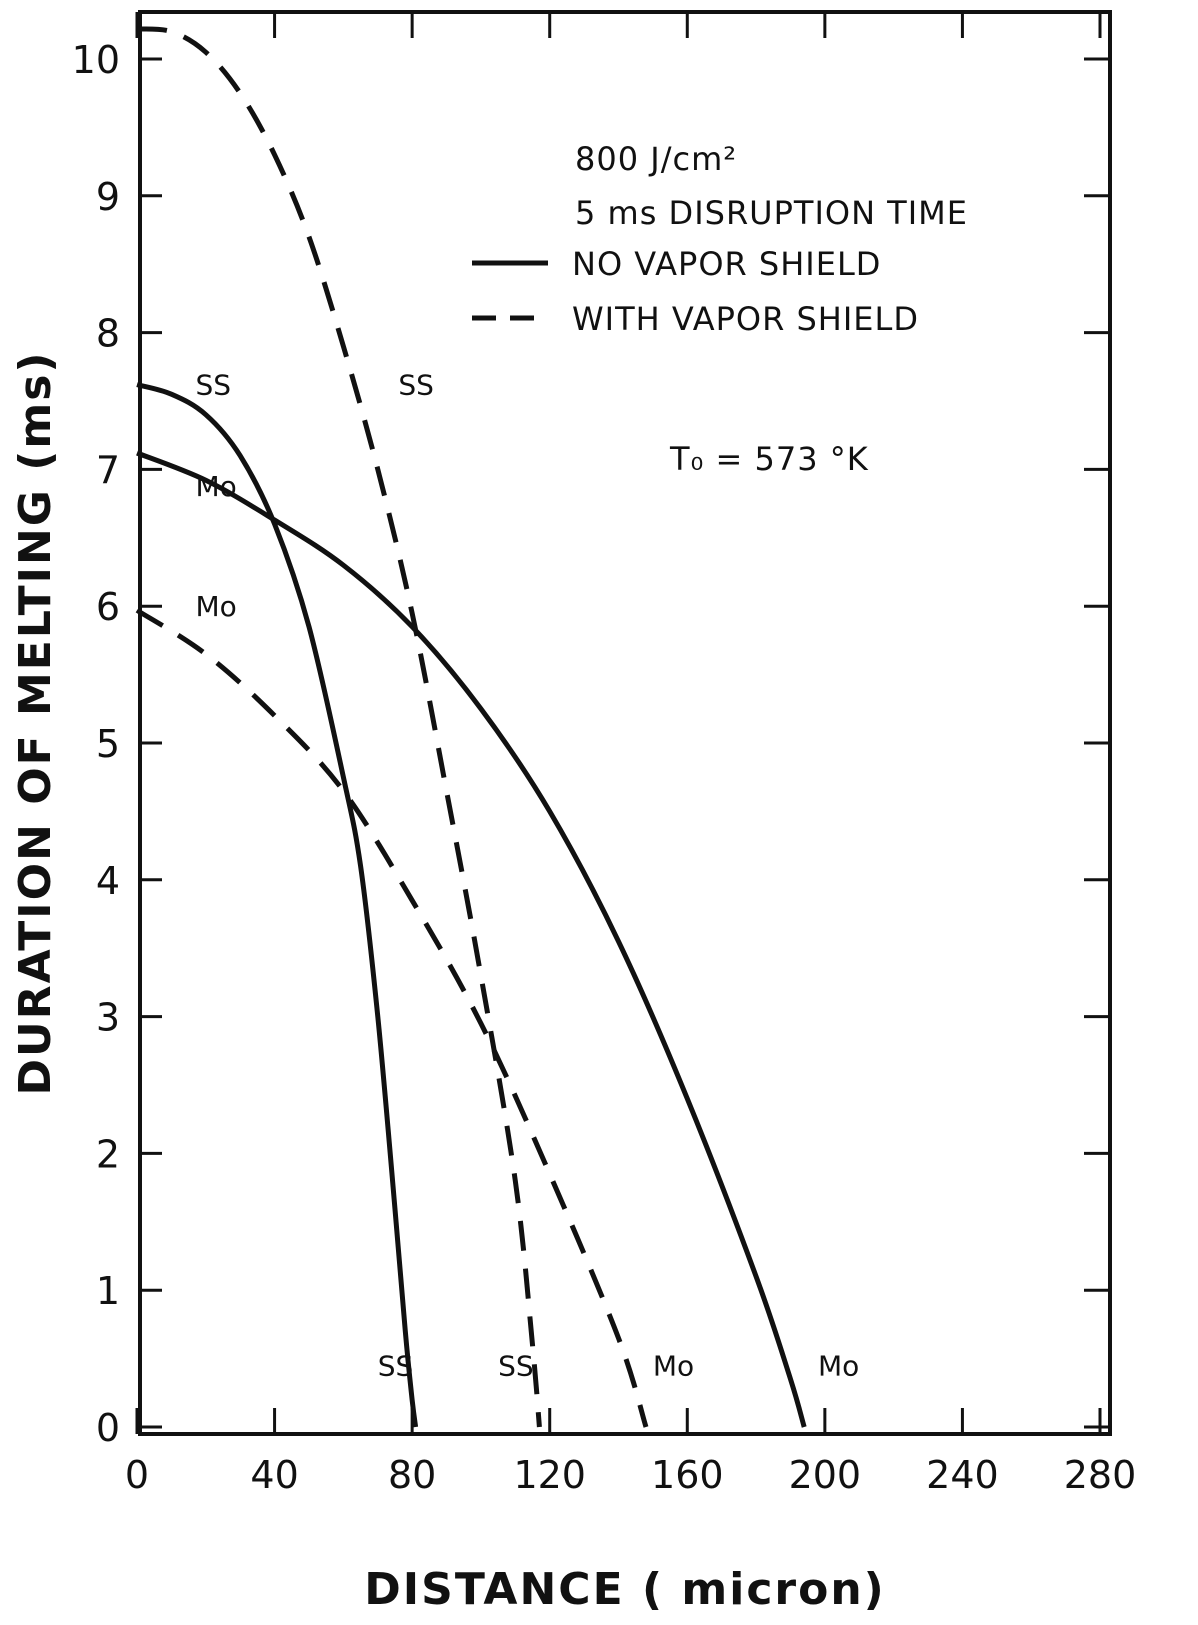 Image resolution: width=1198 pixels, height=1625 pixels. What do you see at coordinates (687, 1475) in the screenshot?
I see `x-tick-label: 160` at bounding box center [687, 1475].